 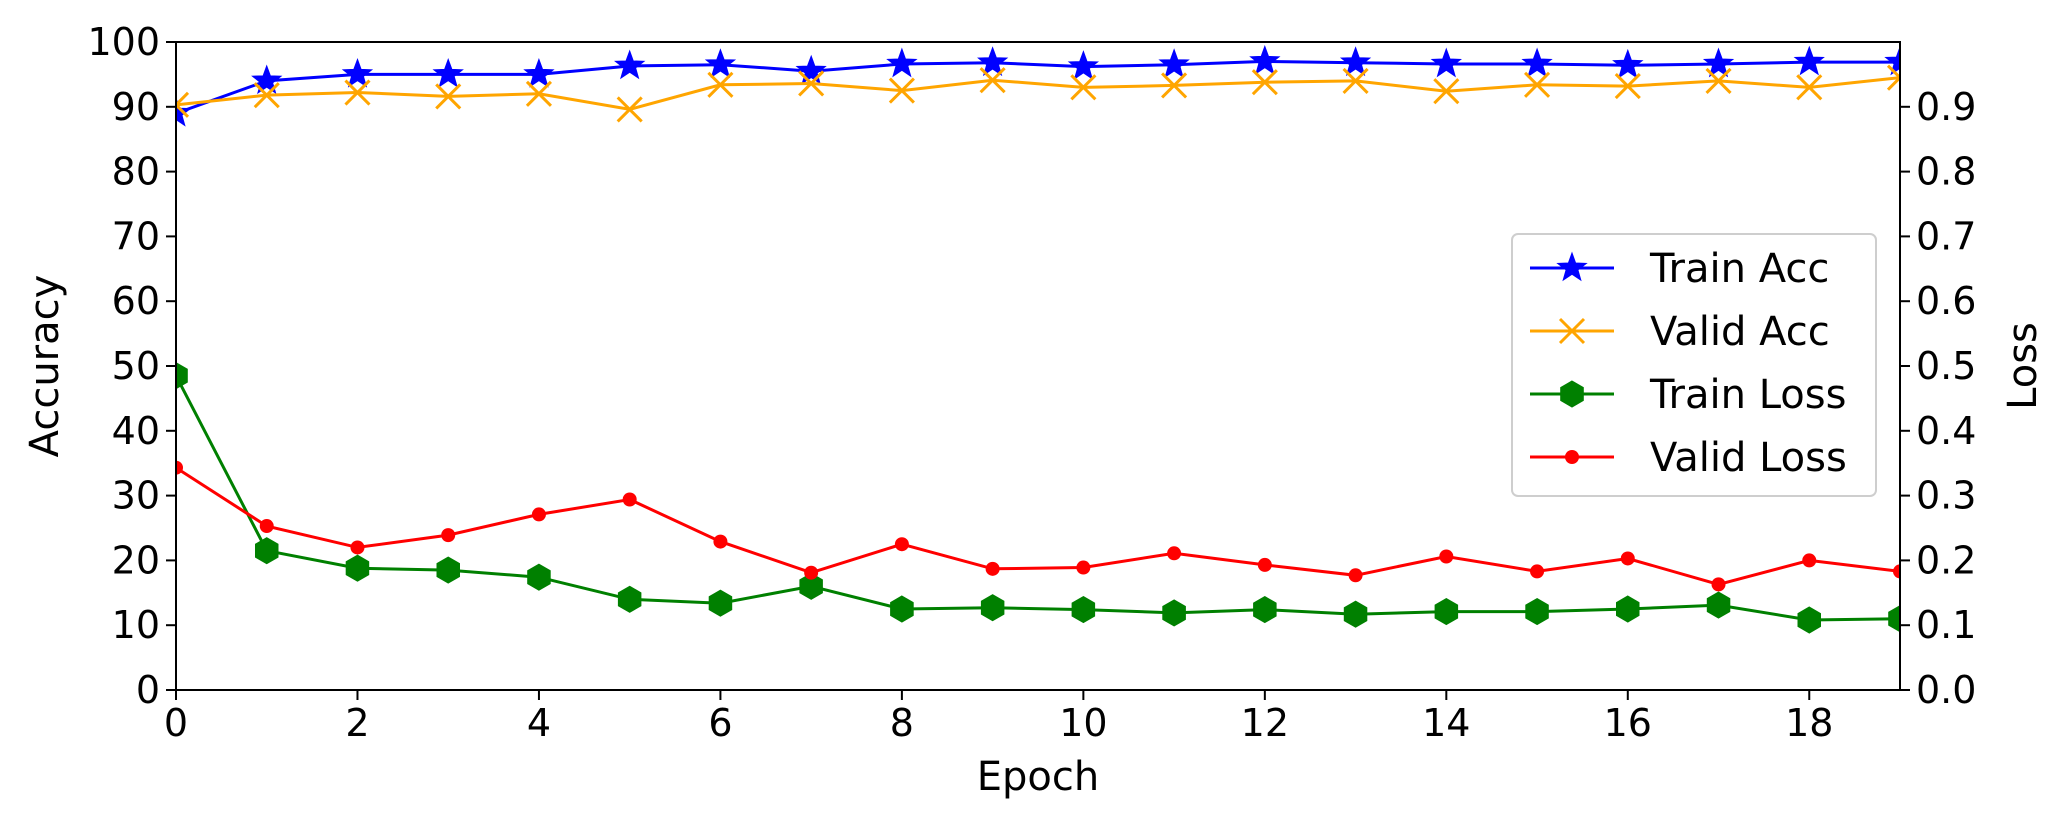 I want to click on series-line-train-acc, so click(x=1038, y=87).